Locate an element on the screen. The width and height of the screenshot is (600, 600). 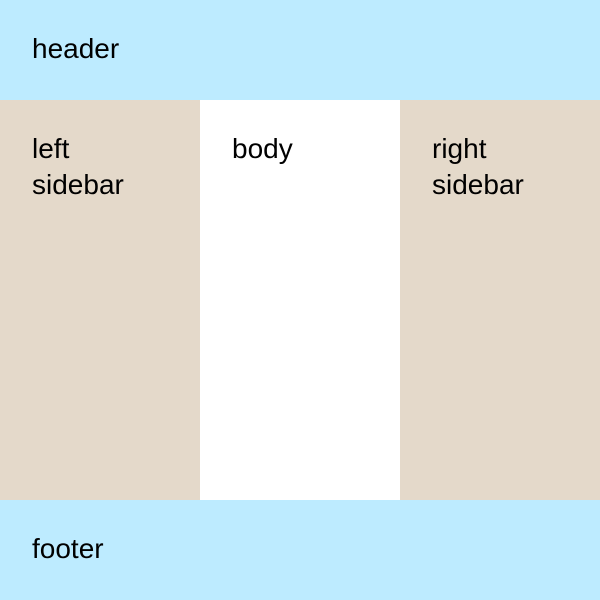
footer-label: footer is located at coordinates (68, 548).